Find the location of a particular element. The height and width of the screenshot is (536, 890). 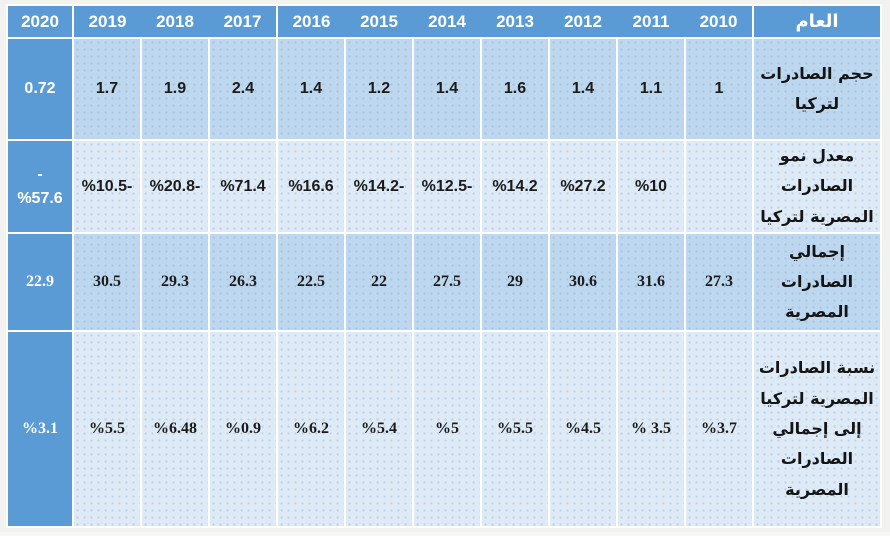

cell-2013: %5.5 is located at coordinates (515, 429).